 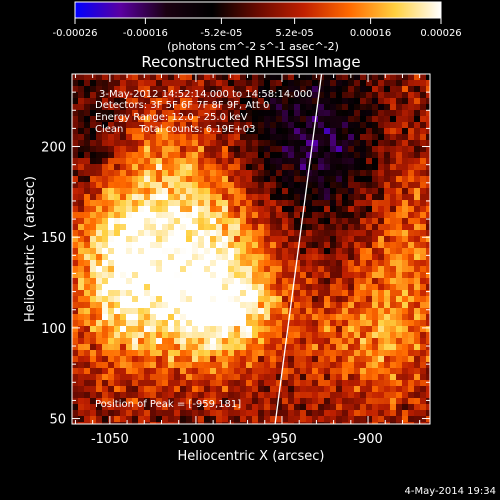 What do you see at coordinates (221, 33) in the screenshot?
I see `colorbar-tick-label: -5.2e-05` at bounding box center [221, 33].